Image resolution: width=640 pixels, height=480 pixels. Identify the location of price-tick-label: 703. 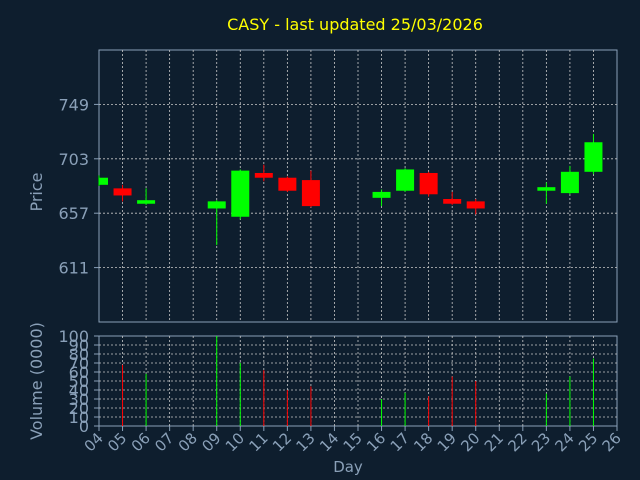
(73, 159).